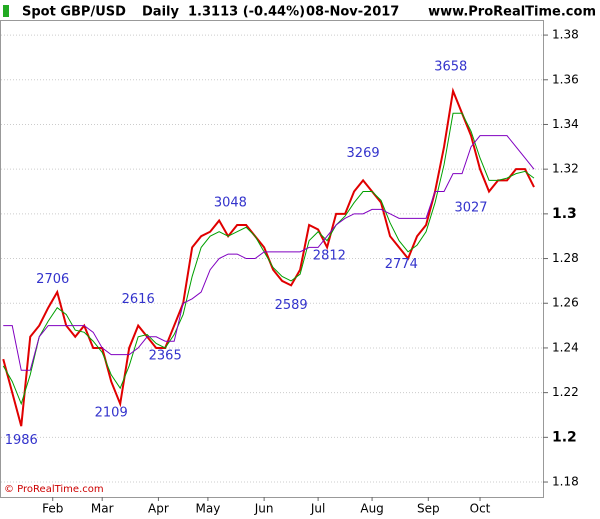 This screenshot has height=519, width=600. Describe the element at coordinates (564, 437) in the screenshot. I see `y-tick-label: 1.2` at that location.